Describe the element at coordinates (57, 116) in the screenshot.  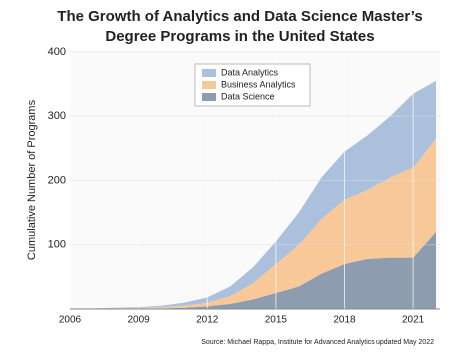
I see `y-tick-label: 300` at that location.